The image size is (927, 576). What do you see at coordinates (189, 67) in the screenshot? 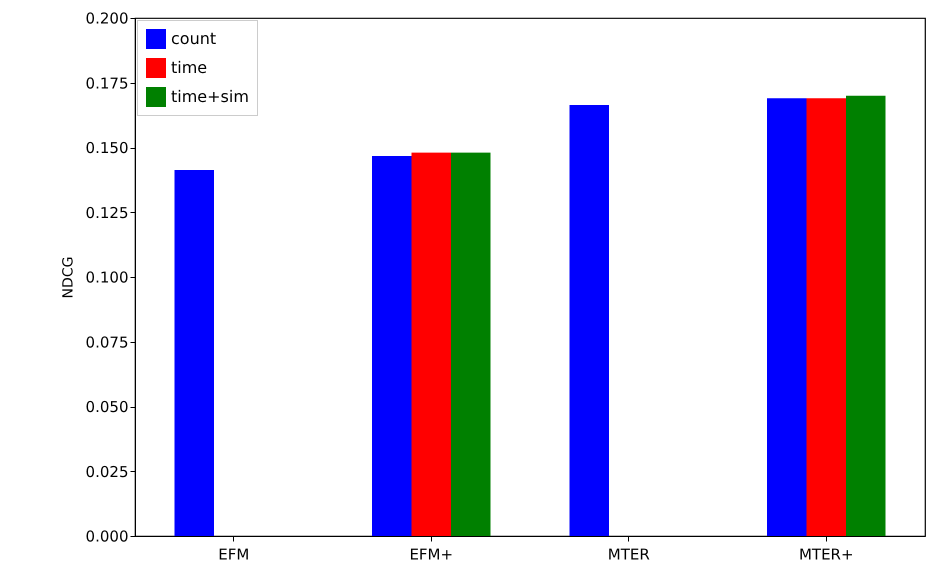
I see `legend-label: time` at bounding box center [189, 67].